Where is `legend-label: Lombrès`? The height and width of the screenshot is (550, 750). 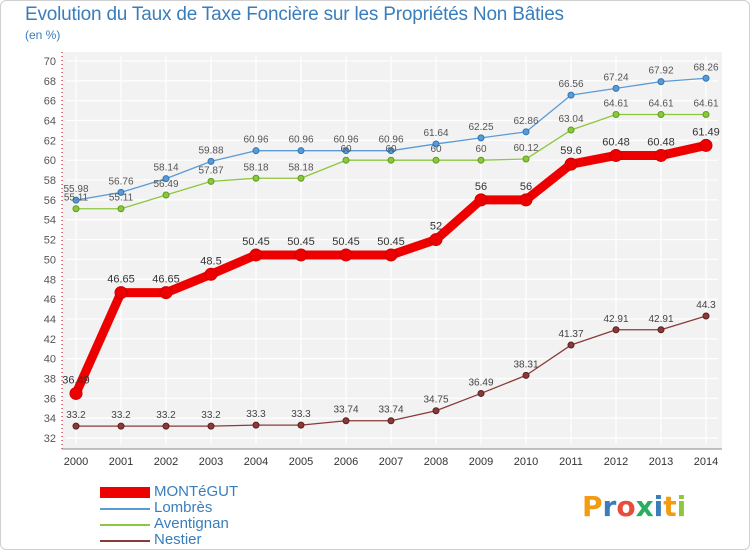
legend-label: Lombrès is located at coordinates (183, 507).